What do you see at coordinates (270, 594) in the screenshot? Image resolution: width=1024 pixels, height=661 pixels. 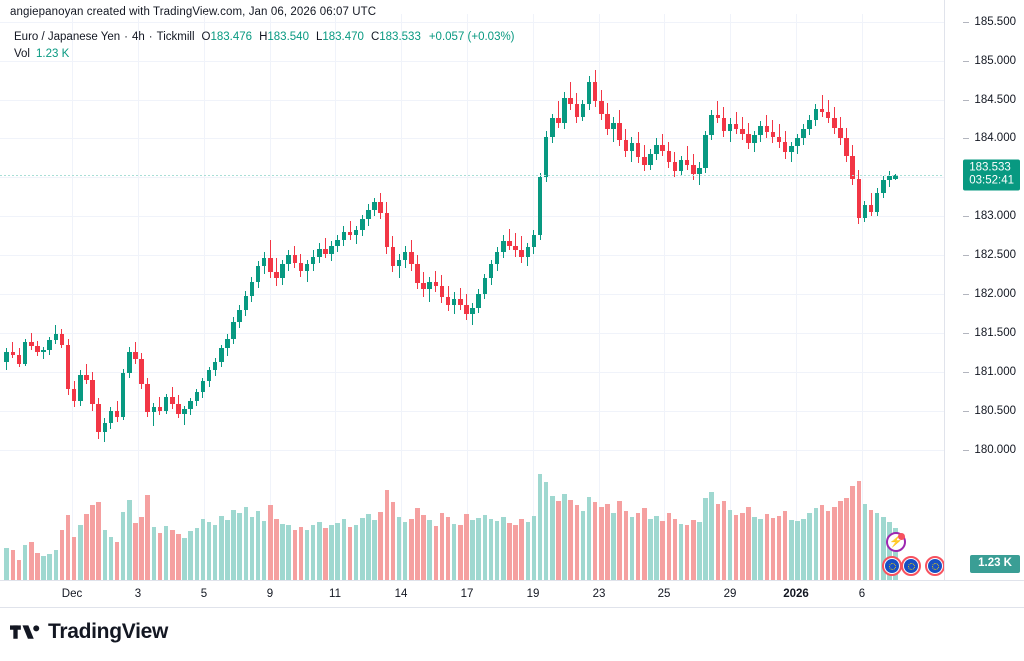 I see `time-axis-tick: 9` at bounding box center [270, 594].